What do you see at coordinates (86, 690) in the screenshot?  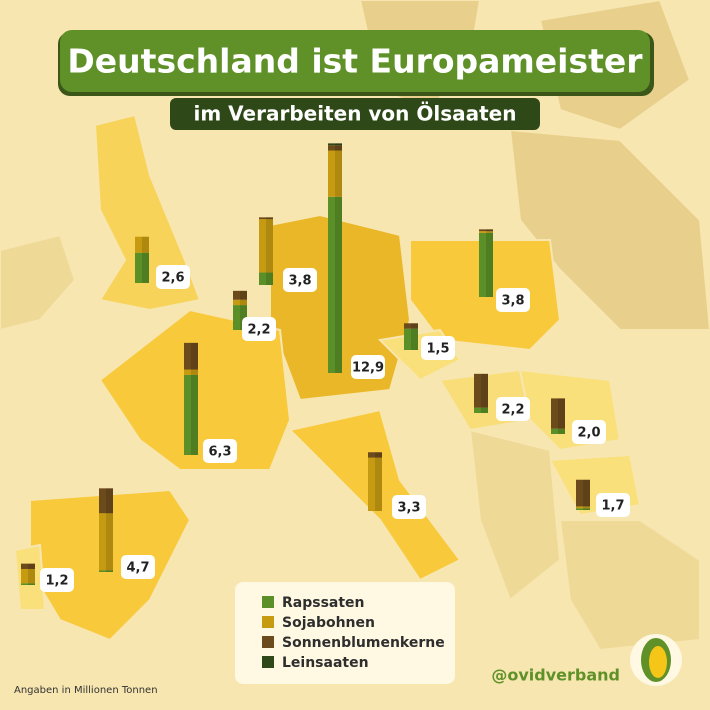 I see `note: Angaben in Millionen Tonnen` at bounding box center [86, 690].